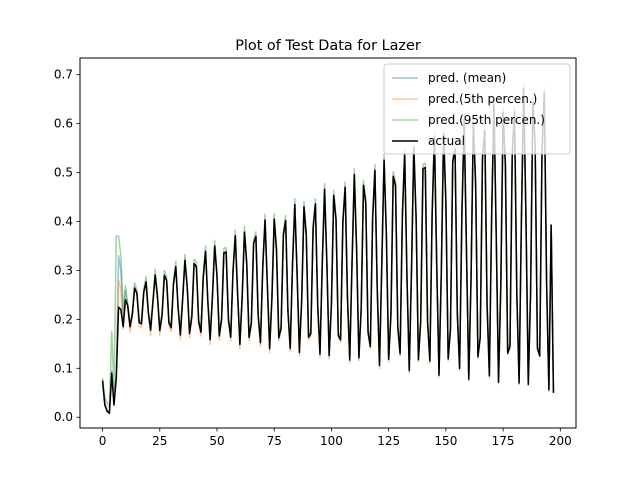 Image resolution: width=640 pixels, height=480 pixels. What do you see at coordinates (445, 441) in the screenshot?
I see `x-tick-label: 150` at bounding box center [445, 441].